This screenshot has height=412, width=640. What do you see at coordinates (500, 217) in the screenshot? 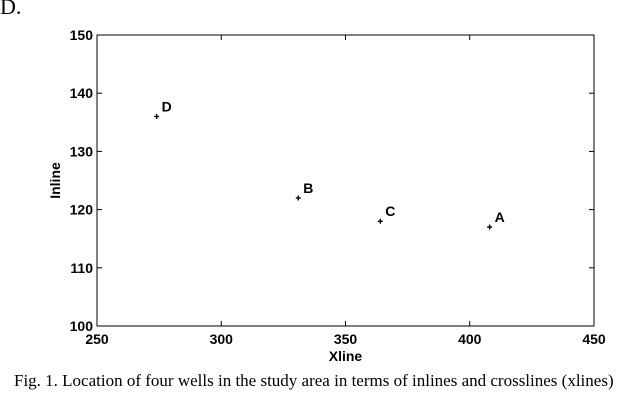
I see `point-label: A` at bounding box center [500, 217].